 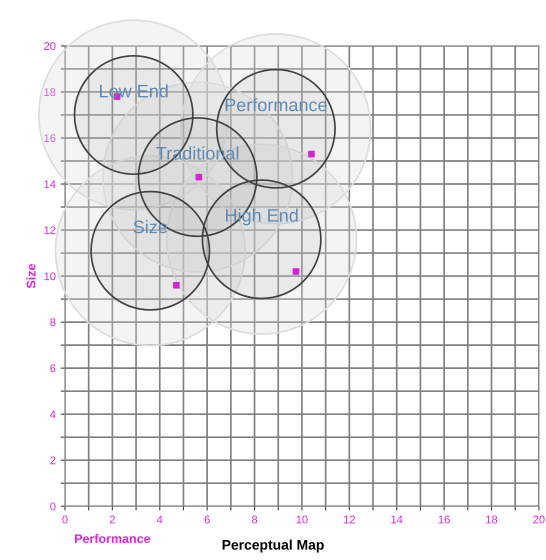 I want to click on data-label: Size, so click(x=151, y=227).